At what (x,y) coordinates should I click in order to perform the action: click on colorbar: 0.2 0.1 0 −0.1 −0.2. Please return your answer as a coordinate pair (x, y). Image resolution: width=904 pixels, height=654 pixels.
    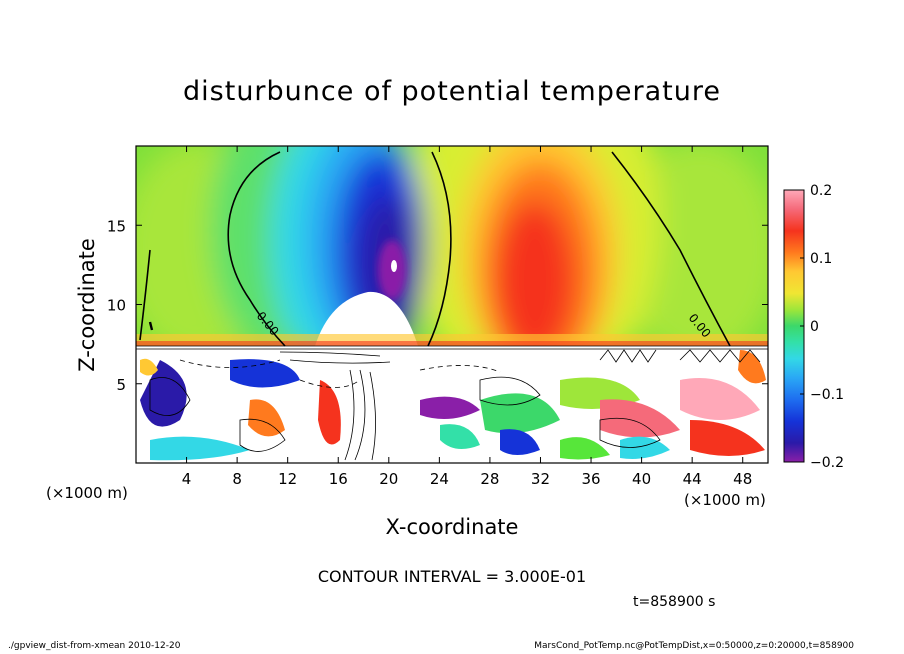
    Looking at the image, I should click on (813, 327).